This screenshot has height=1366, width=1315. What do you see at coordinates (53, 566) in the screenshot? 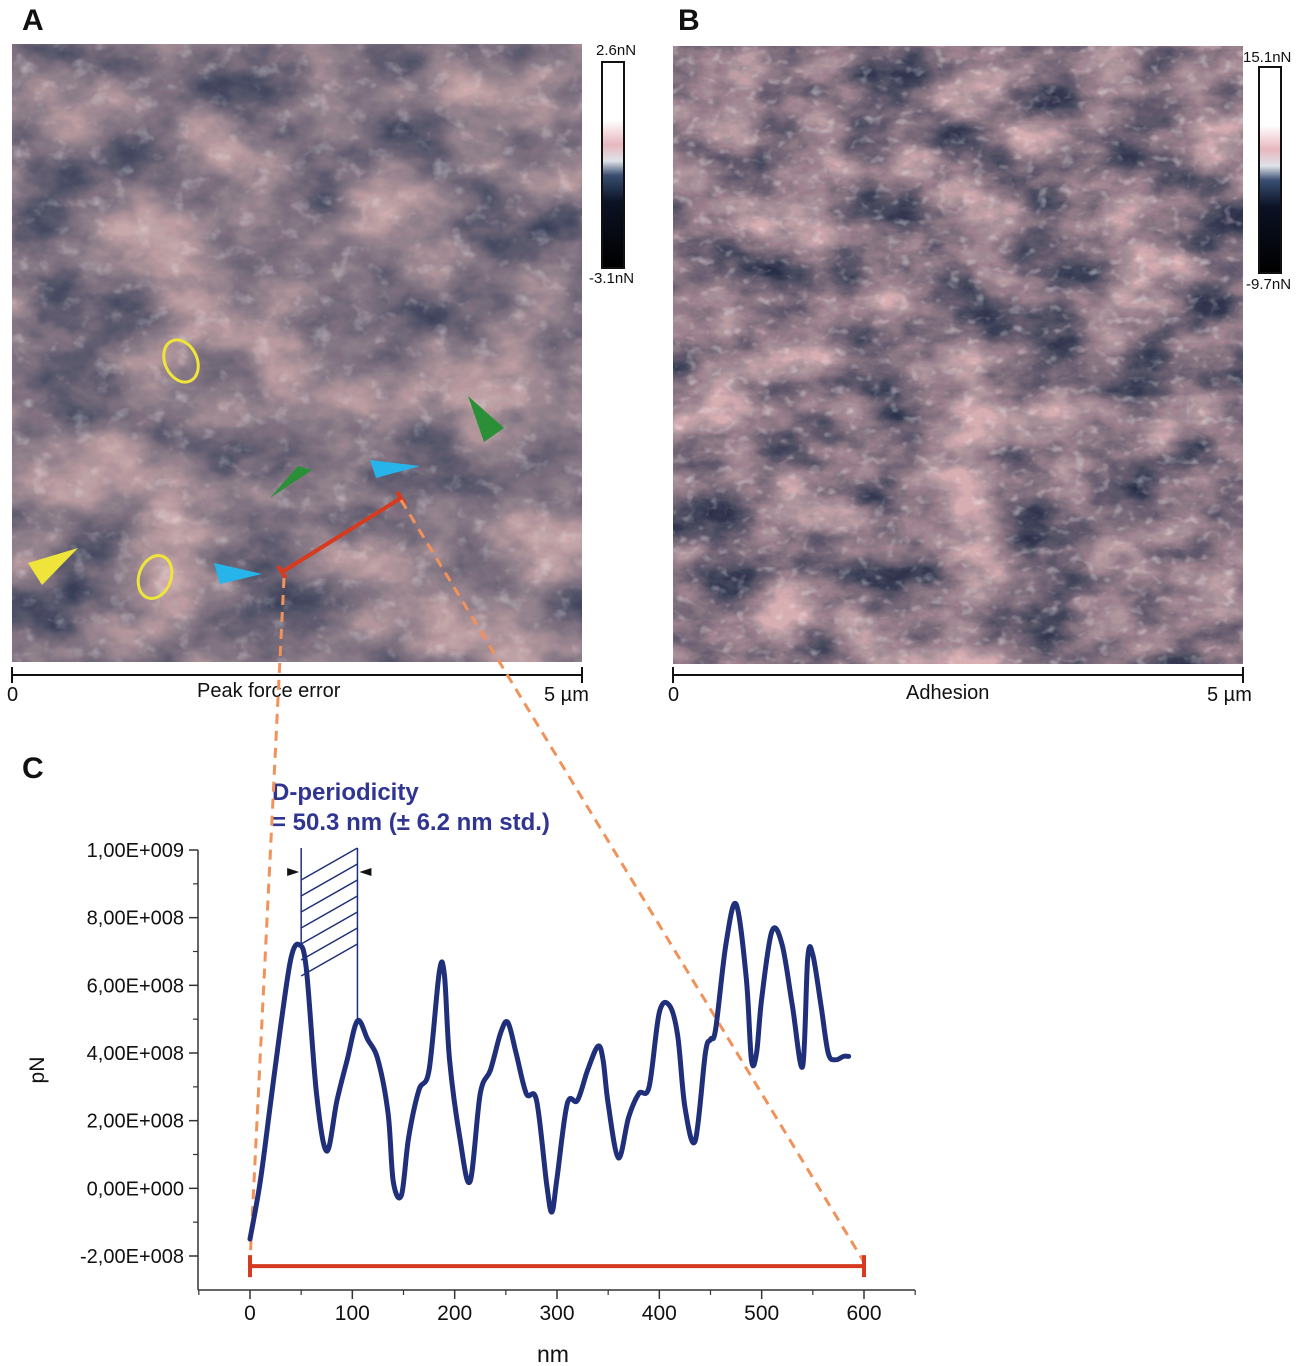
I see `yellow-arrowhead-marker` at bounding box center [53, 566].